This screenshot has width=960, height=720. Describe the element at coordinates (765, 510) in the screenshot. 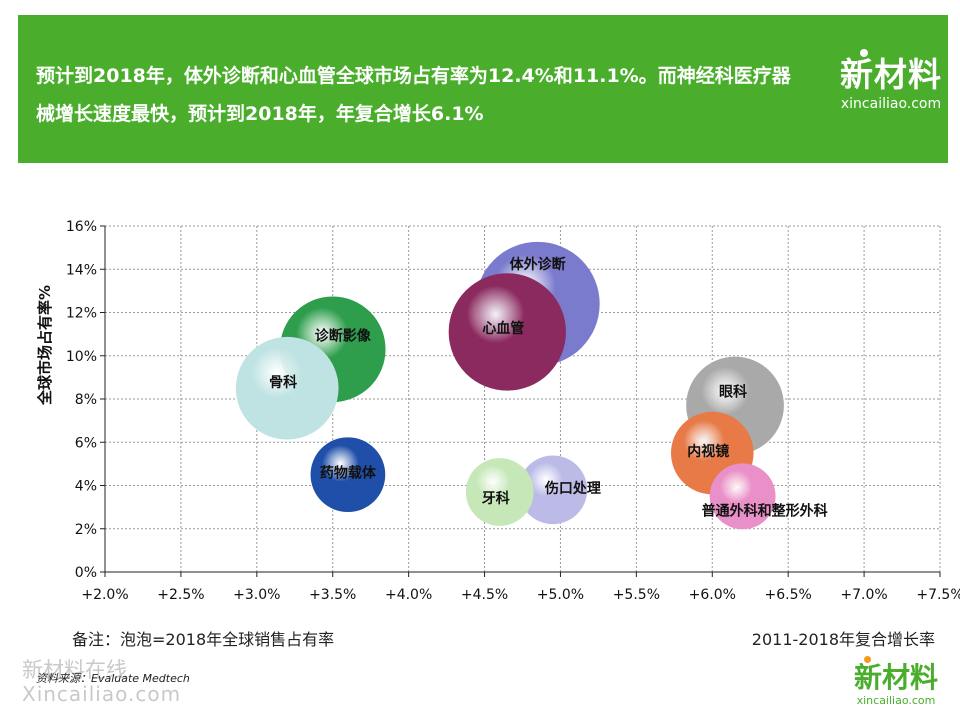

I see `bubble-label: 普通外科和整形外科` at that location.